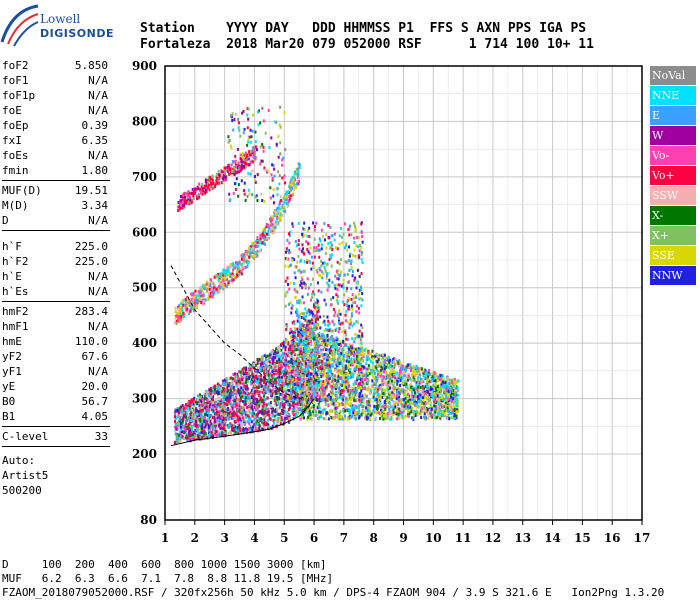 This screenshot has height=600, width=700. What do you see at coordinates (56, 341) in the screenshot?
I see `param-row: hmE 110.0` at bounding box center [56, 341].